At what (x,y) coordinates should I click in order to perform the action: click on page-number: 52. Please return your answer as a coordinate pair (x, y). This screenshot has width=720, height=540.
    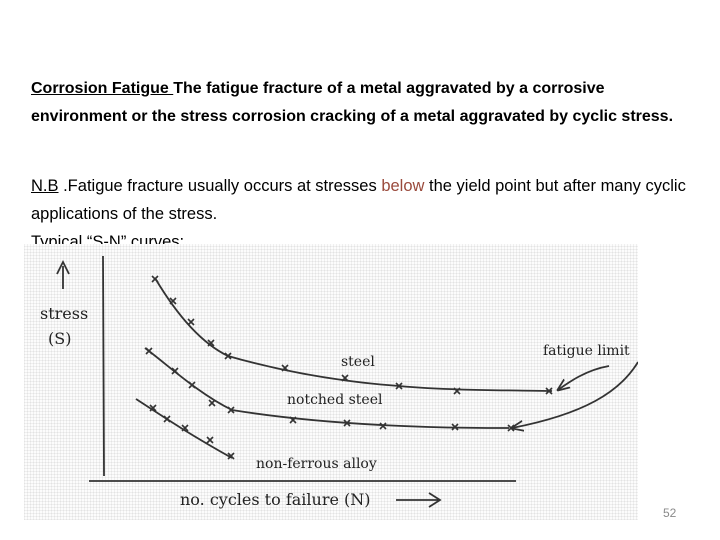
    Looking at the image, I should click on (670, 513).